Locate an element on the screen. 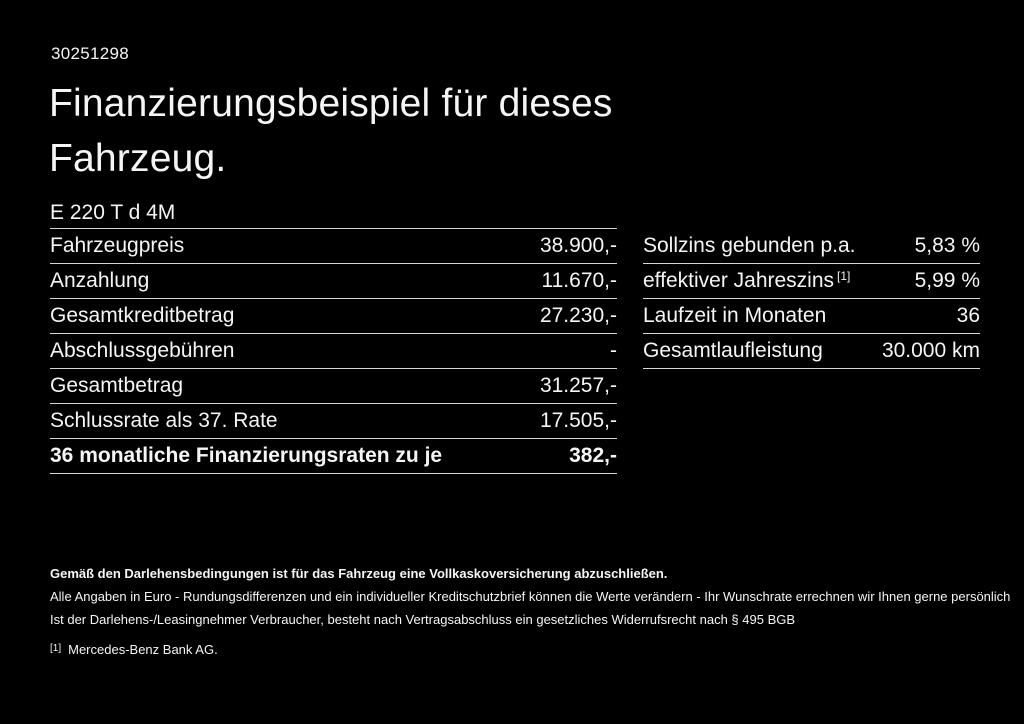 The height and width of the screenshot is (724, 1024). row-label: Sollzins gebunden p.a. is located at coordinates (749, 245).